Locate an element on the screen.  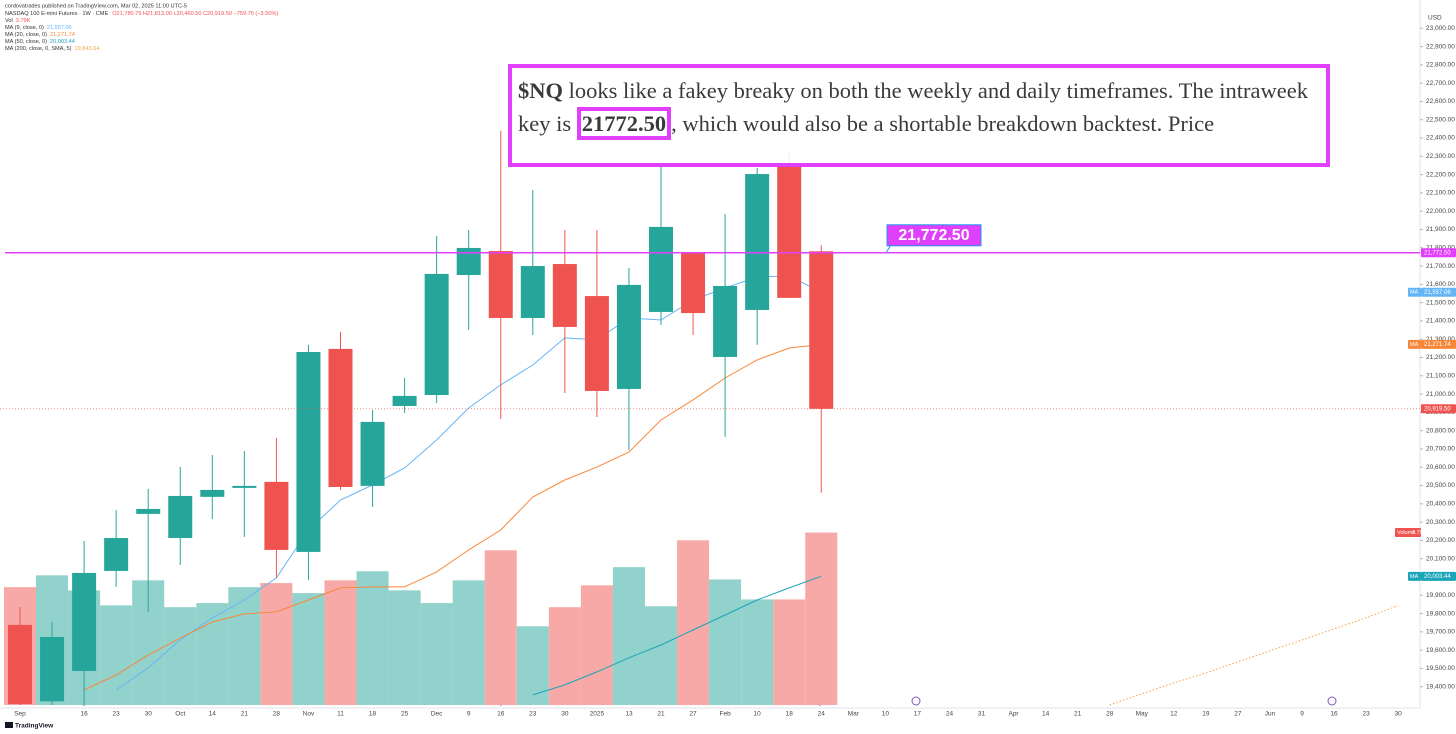
x-tick-label: Oct is located at coordinates (180, 714).